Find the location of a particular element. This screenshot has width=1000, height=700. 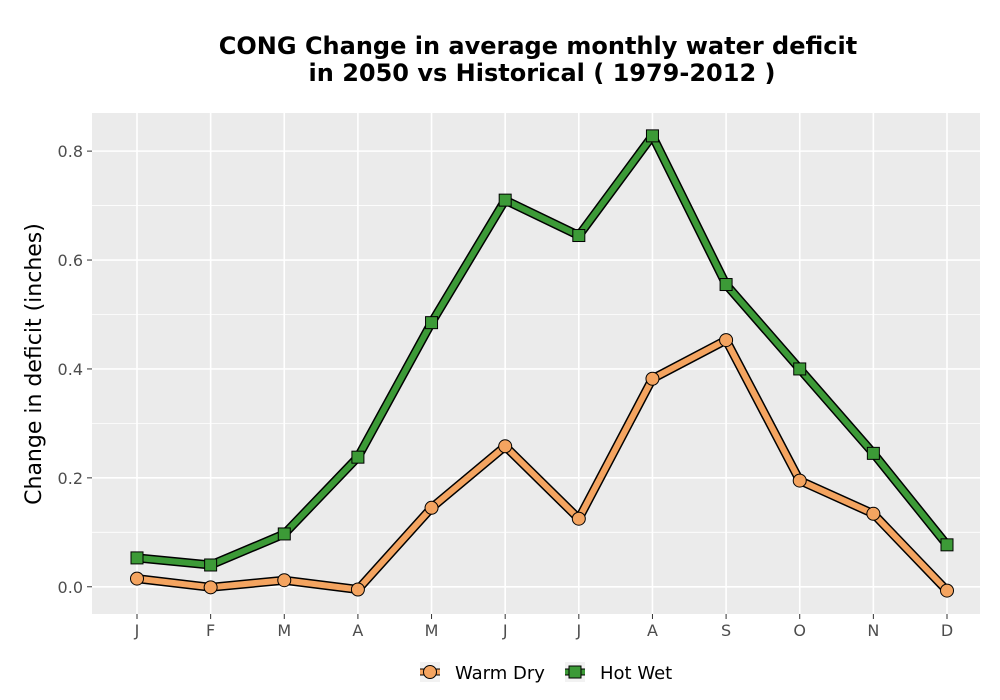

legend-entry-warm-dry: Warm Dry is located at coordinates (482, 673).